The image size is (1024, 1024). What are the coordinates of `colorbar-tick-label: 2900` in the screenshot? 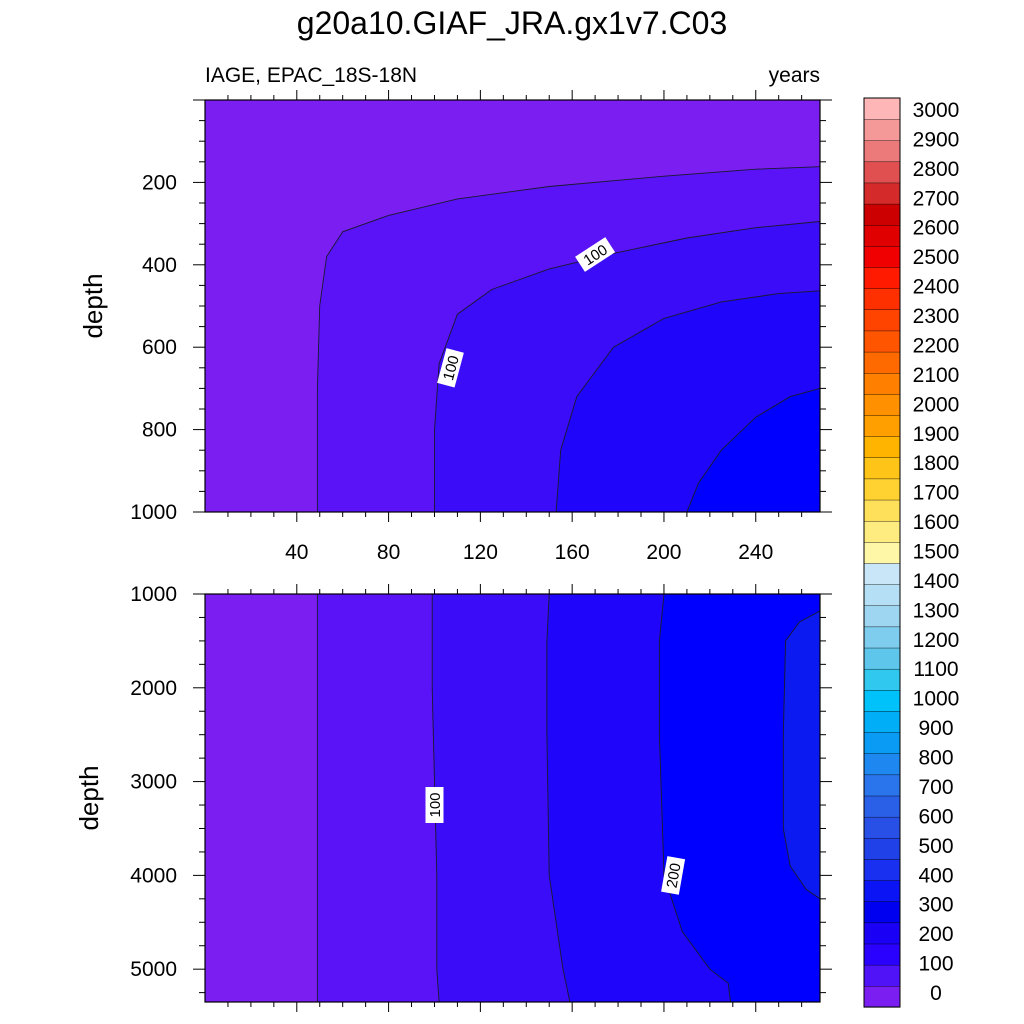 It's located at (936, 139).